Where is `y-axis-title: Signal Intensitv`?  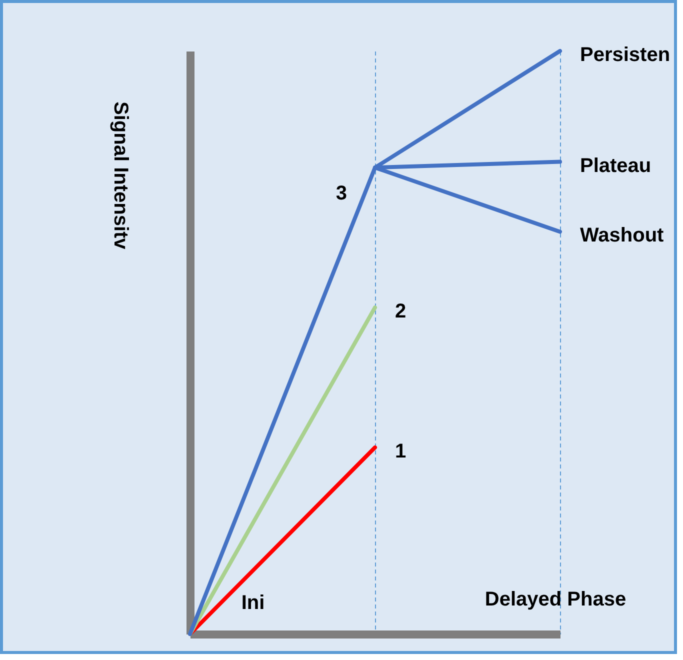
y-axis-title: Signal Intensitv is located at coordinates (121, 176).